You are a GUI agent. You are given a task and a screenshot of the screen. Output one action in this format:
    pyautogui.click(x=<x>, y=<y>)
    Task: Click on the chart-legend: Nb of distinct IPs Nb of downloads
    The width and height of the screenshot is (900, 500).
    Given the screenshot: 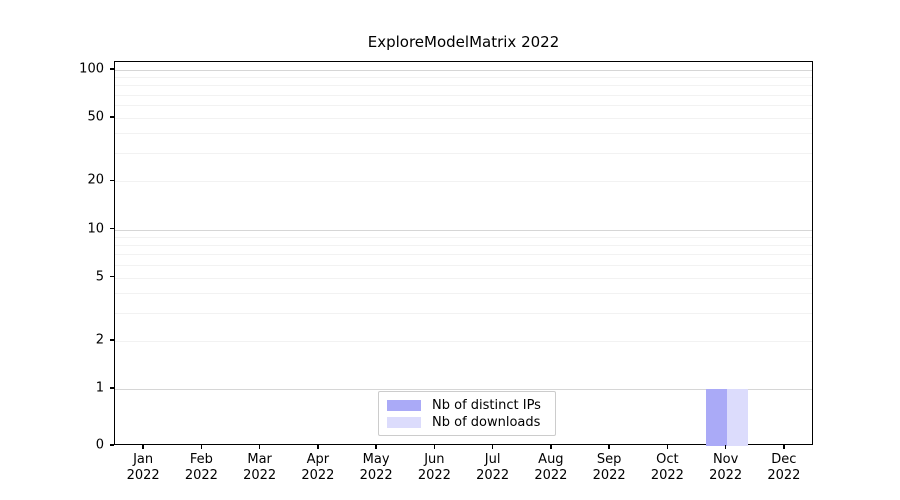 What is the action you would take?
    pyautogui.click(x=467, y=413)
    